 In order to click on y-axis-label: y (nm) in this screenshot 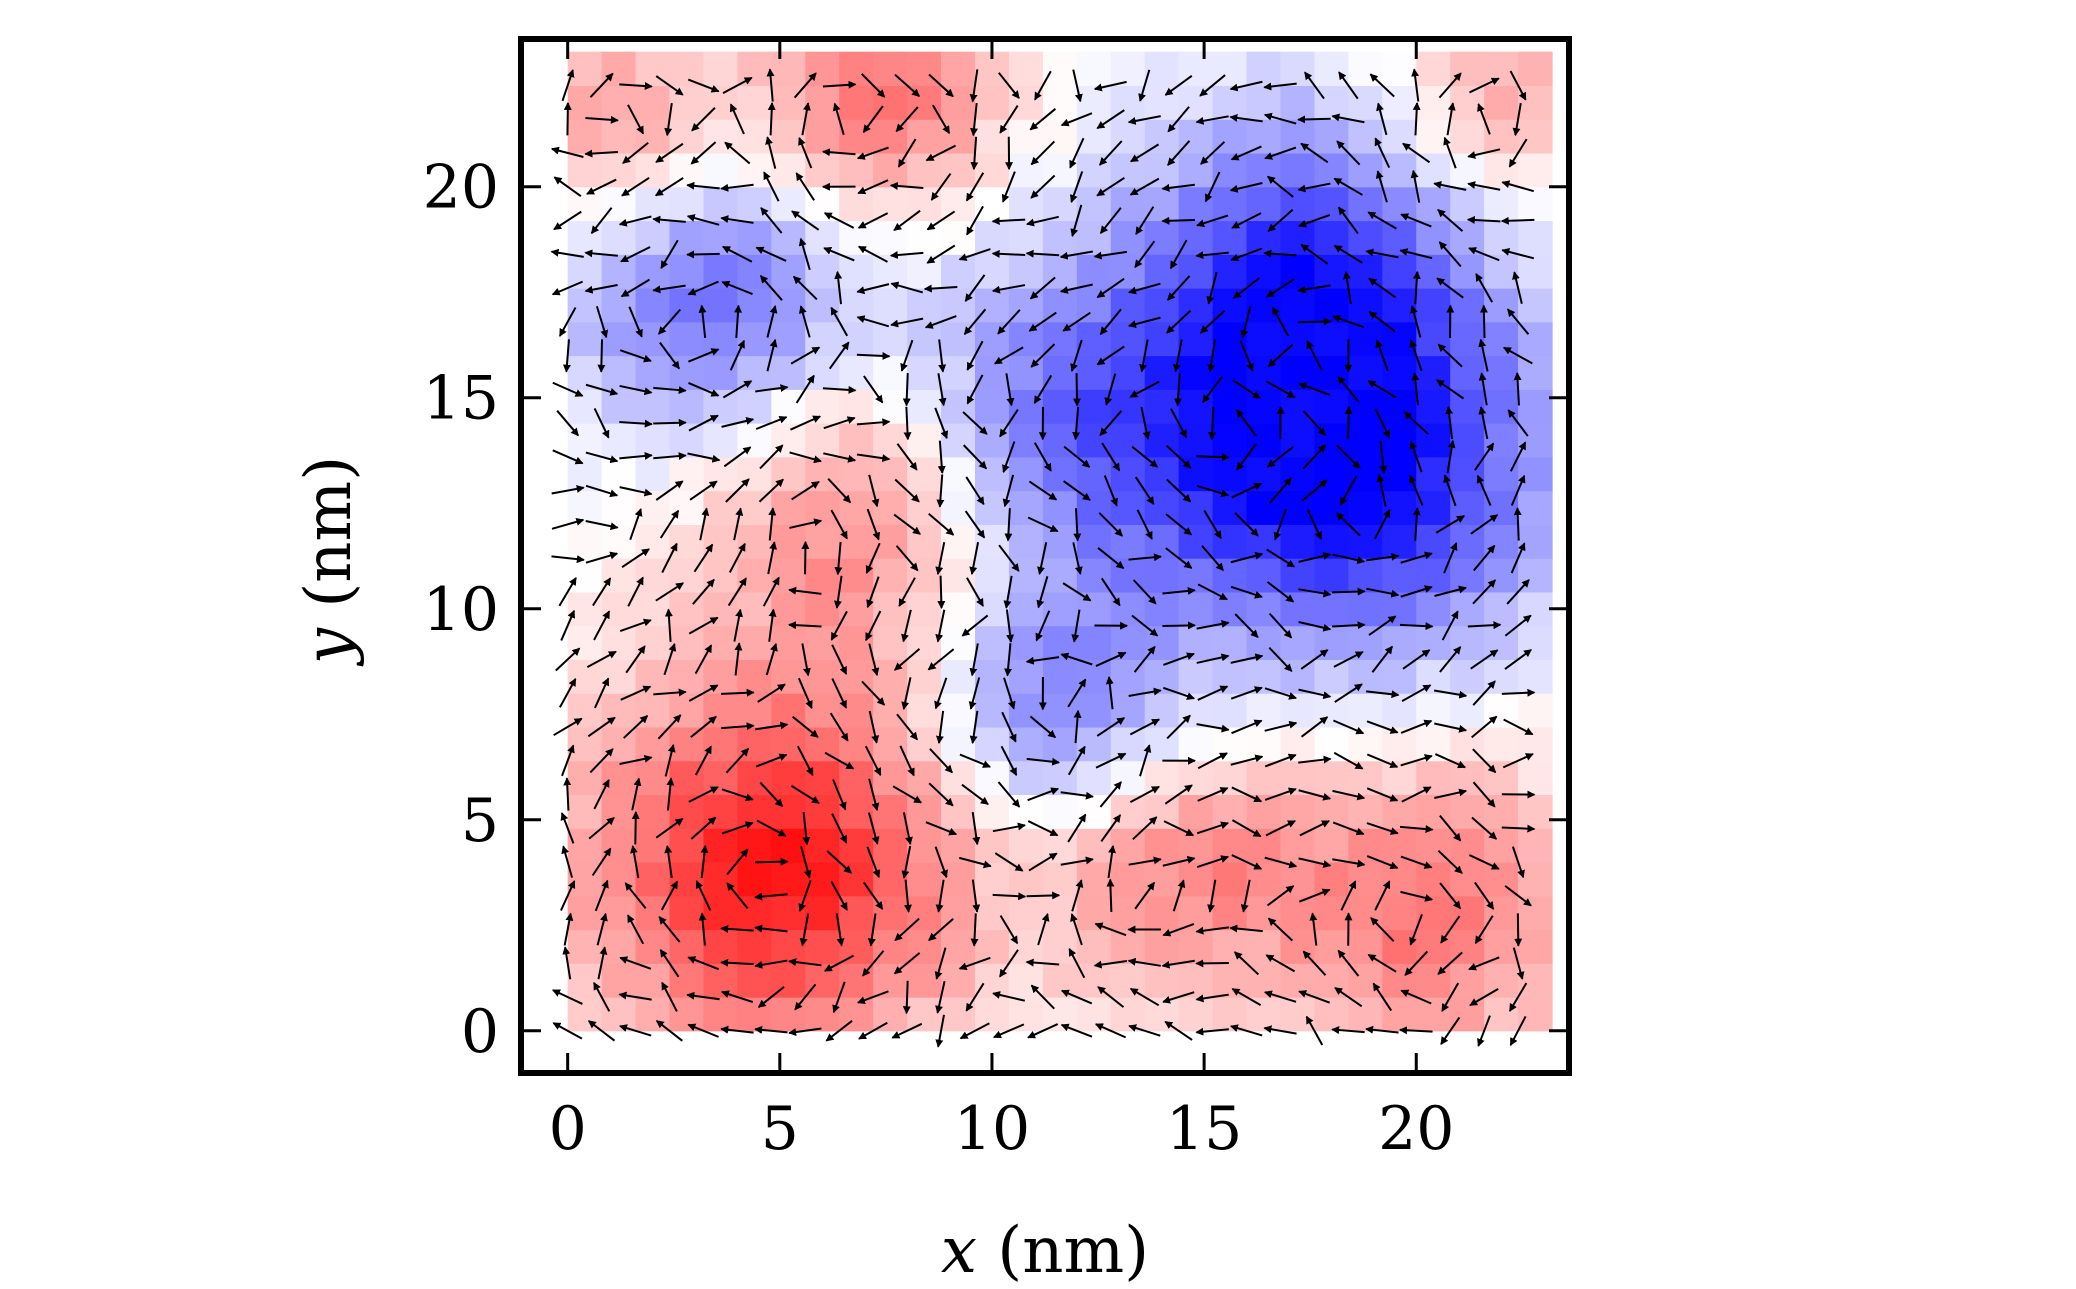, I will do `click(329, 561)`.